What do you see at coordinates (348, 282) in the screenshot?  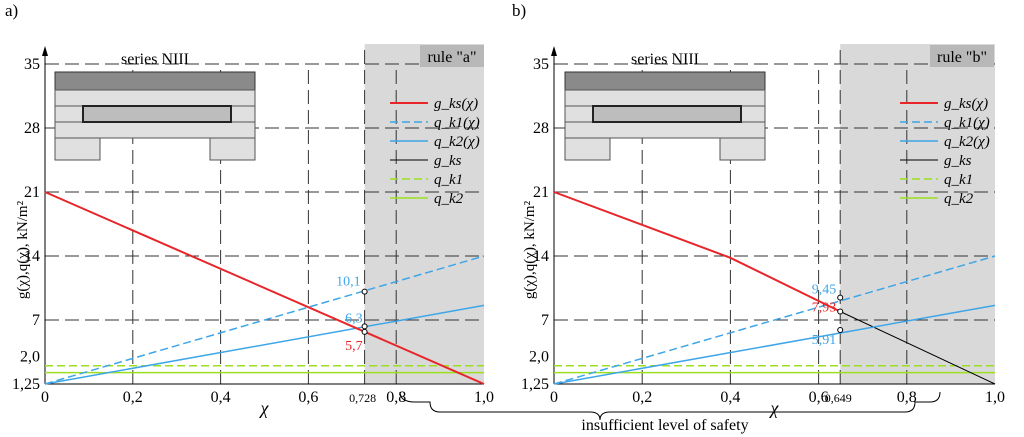 I see `data-label: 10,1` at bounding box center [348, 282].